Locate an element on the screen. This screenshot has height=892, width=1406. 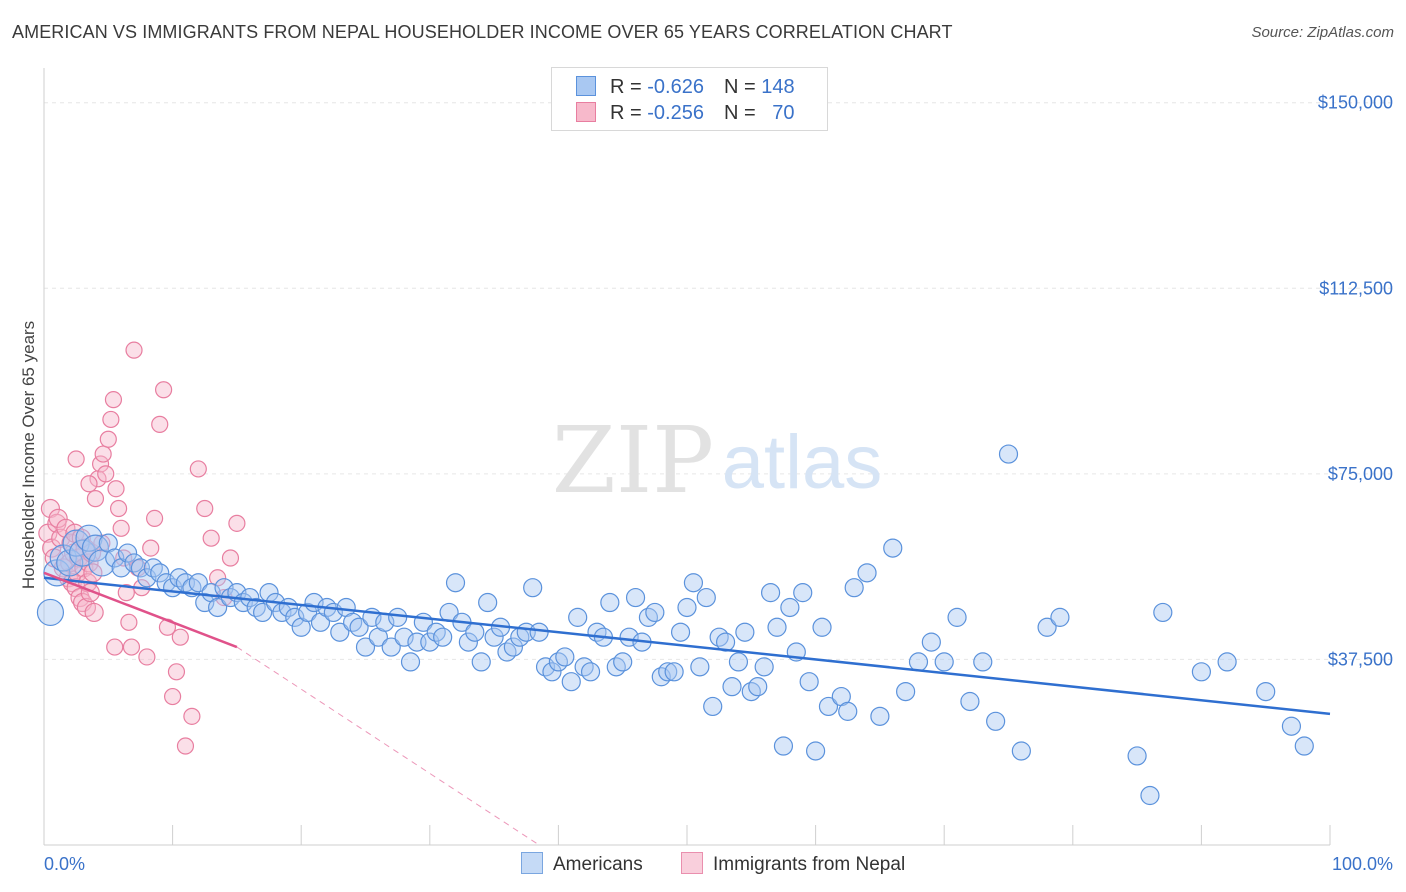
n-value: 148 is located at coordinates (778, 87).